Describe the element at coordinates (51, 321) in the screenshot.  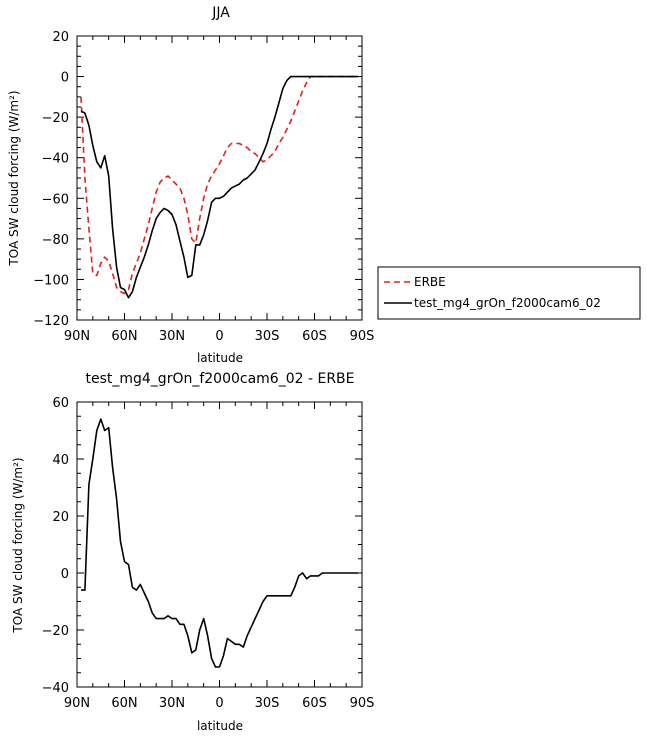
I see `y-tick-label: −120` at that location.